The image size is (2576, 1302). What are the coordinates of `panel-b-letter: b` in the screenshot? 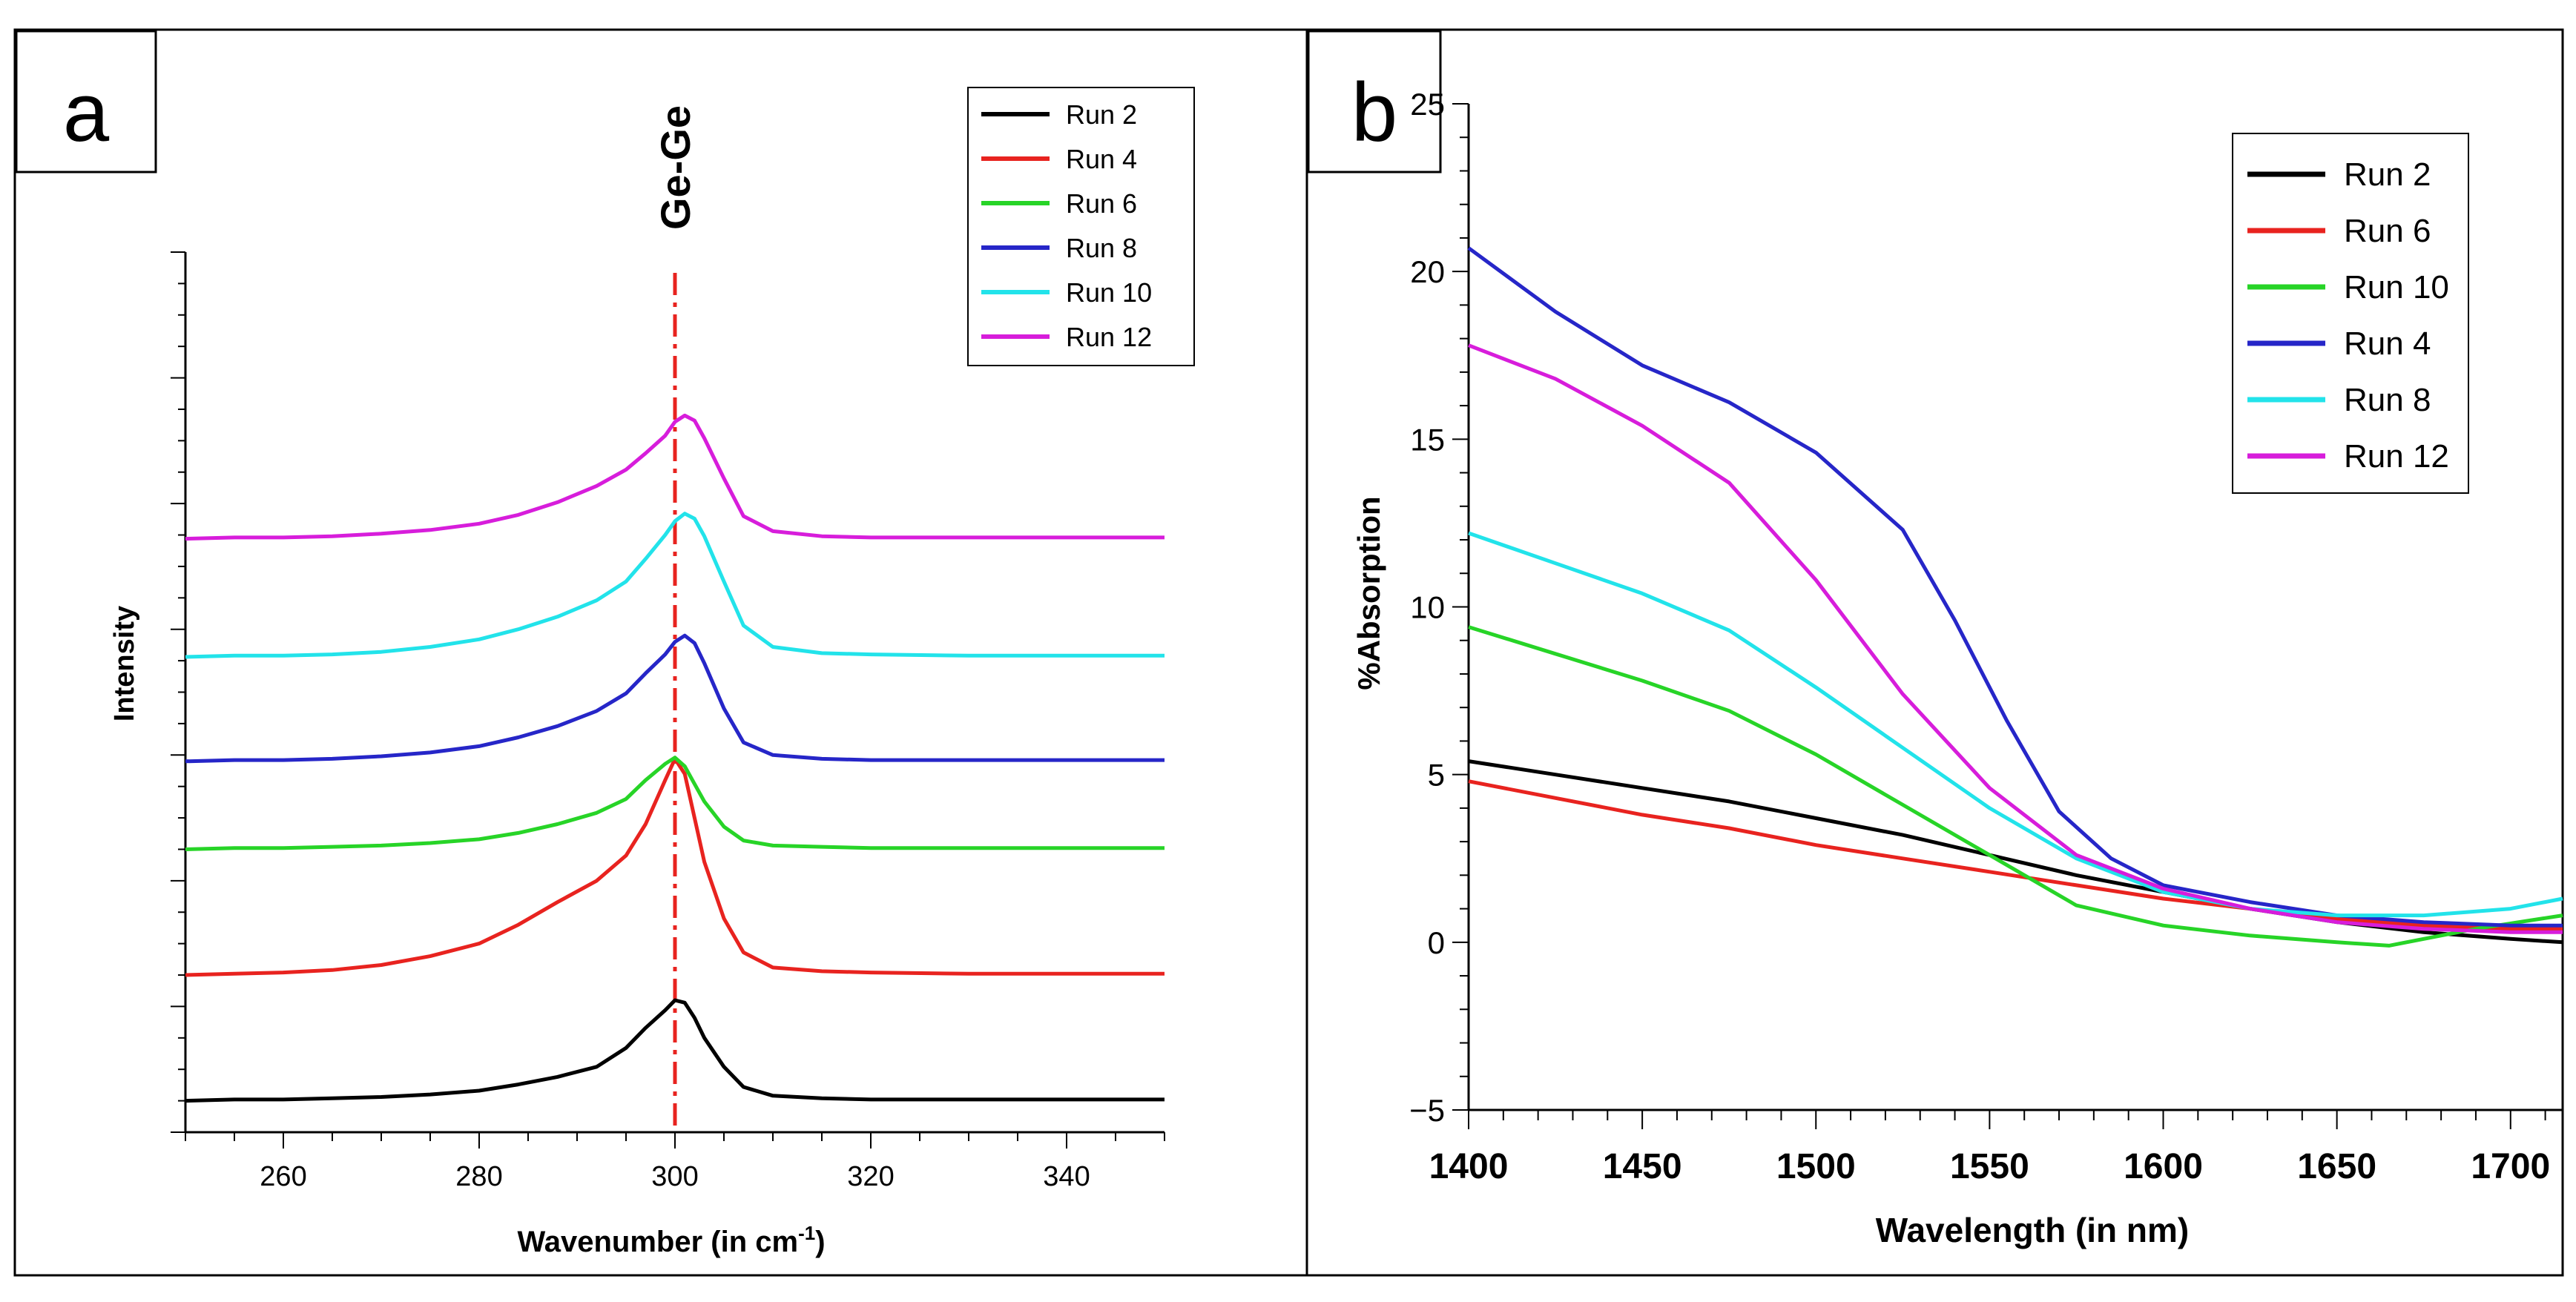 It's located at (1374, 112).